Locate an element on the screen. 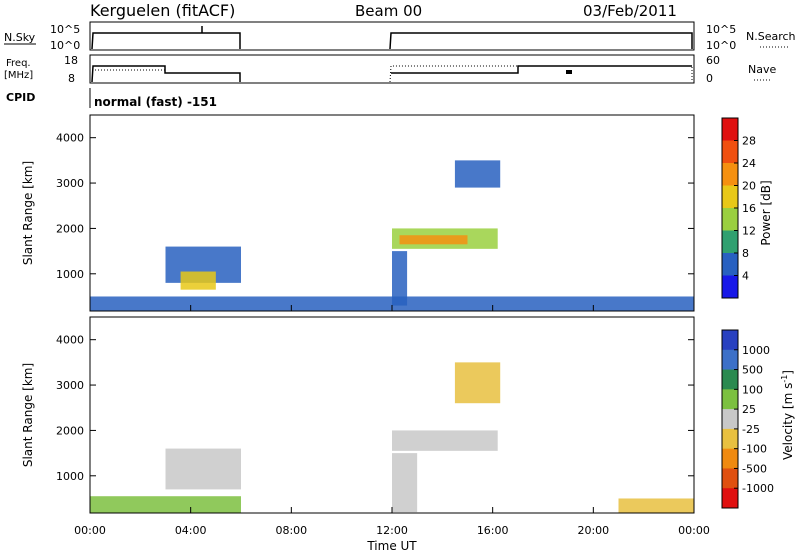  cpid-value: normal (fast) -151 is located at coordinates (155, 102).